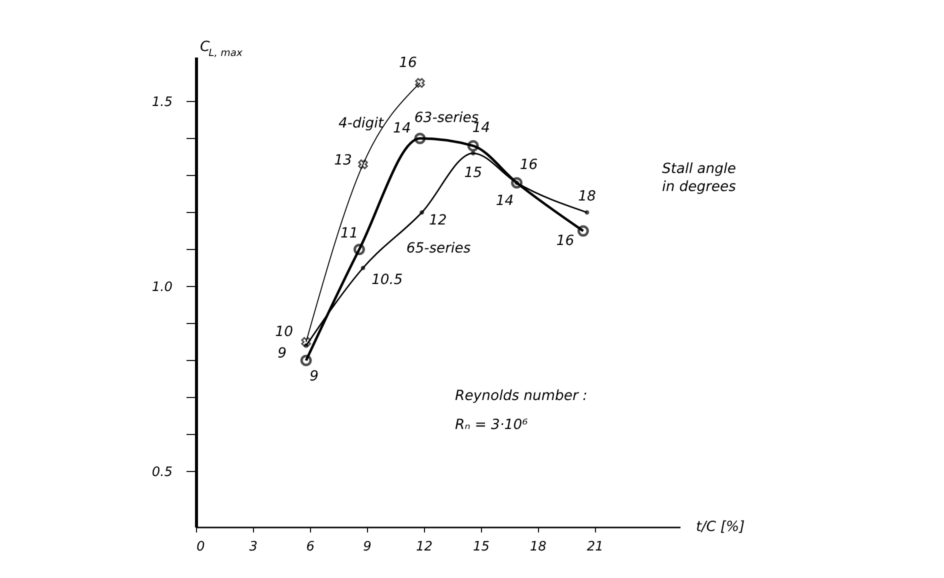  Describe the element at coordinates (284, 332) in the screenshot. I see `annotation: 10` at that location.